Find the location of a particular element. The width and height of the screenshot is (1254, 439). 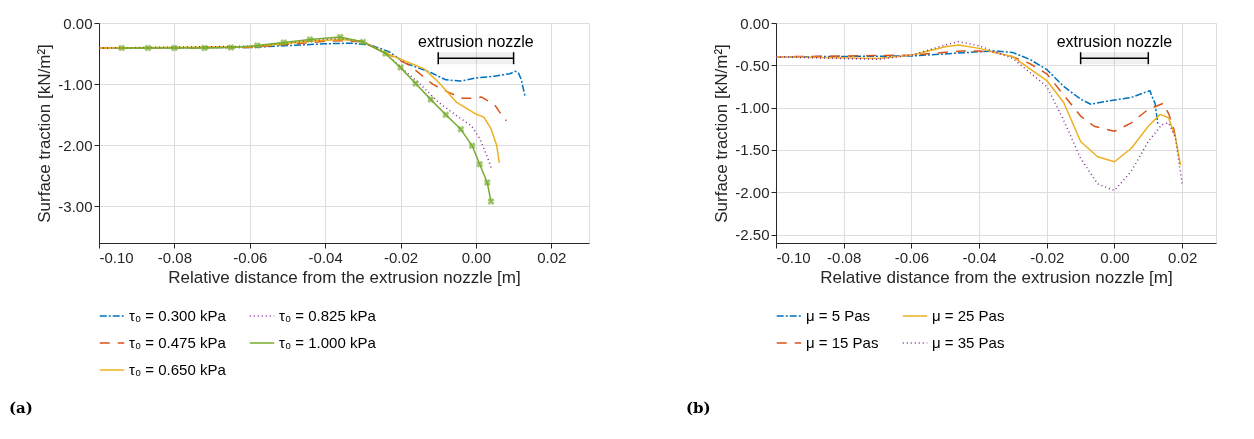

legend-label: μ = 5 Pas is located at coordinates (838, 315).